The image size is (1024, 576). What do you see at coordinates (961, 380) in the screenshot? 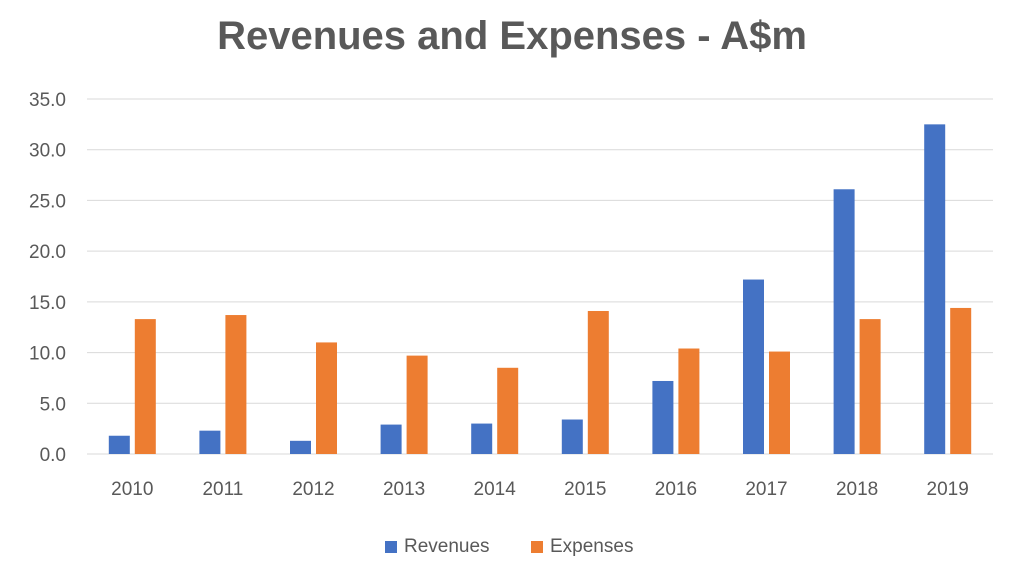
I see `bar-expenses-2019` at bounding box center [961, 380].